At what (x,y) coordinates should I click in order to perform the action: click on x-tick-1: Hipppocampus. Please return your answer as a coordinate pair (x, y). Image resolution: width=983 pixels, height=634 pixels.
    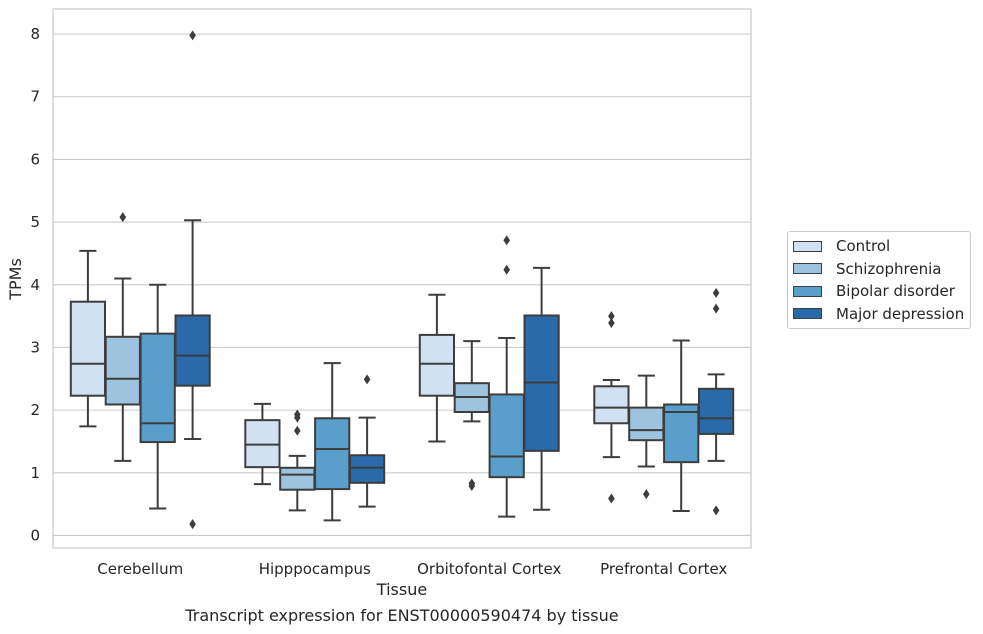
    Looking at the image, I should click on (315, 569).